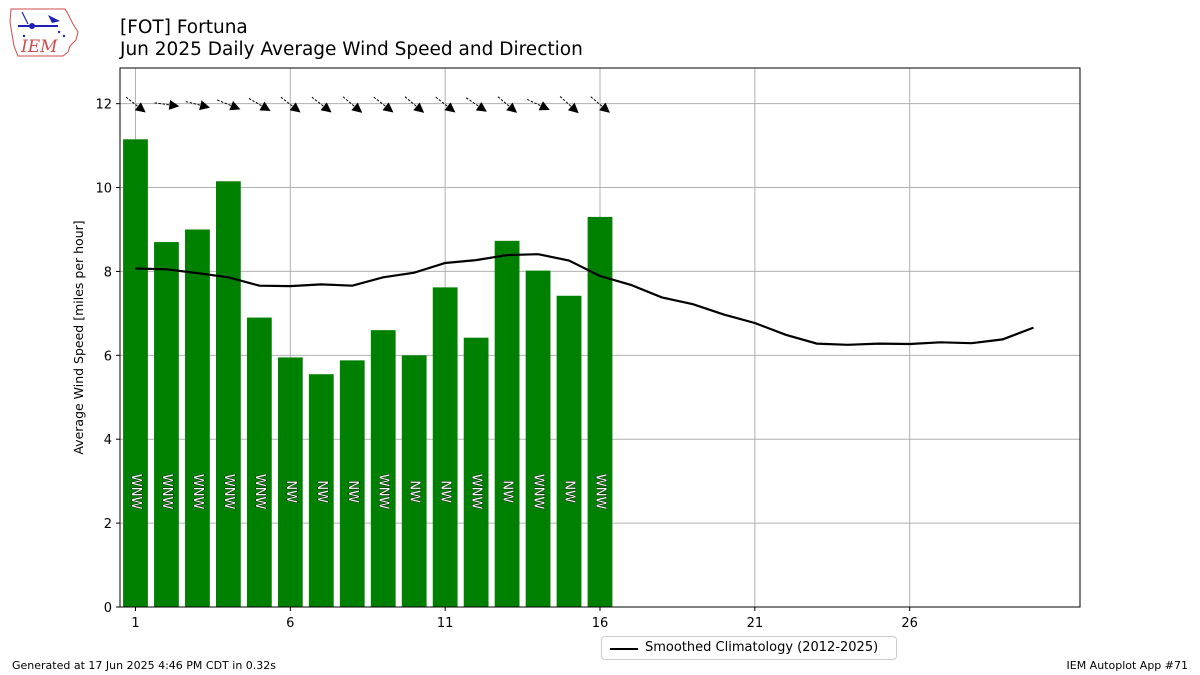 Image resolution: width=1200 pixels, height=675 pixels. What do you see at coordinates (290, 623) in the screenshot?
I see `x-tick-label: 6` at bounding box center [290, 623].